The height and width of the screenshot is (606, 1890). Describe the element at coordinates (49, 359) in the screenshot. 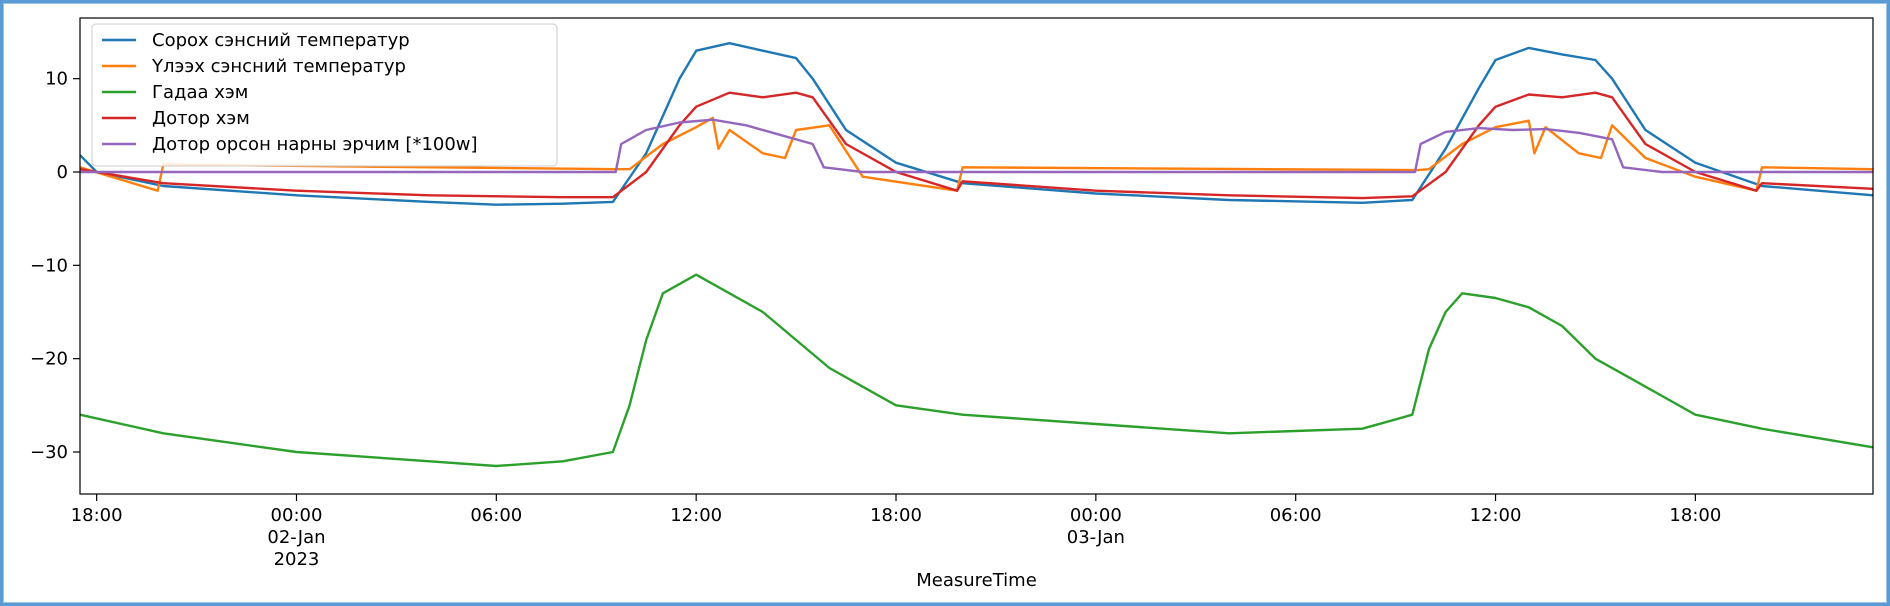

I see `y-tick-label: −20` at that location.